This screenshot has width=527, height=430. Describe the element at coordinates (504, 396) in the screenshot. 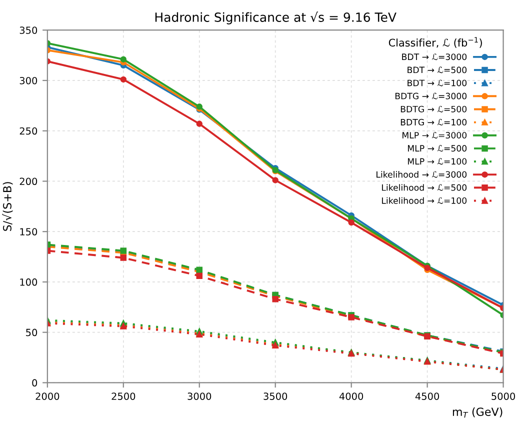

I see `x-tick-label: 5000` at that location.